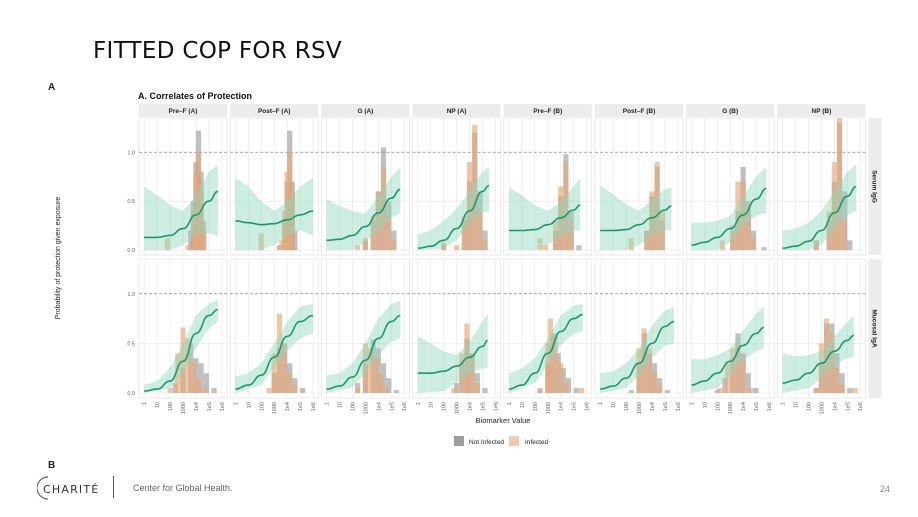 Image resolution: width=918 pixels, height=517 pixels. What do you see at coordinates (183, 488) in the screenshot?
I see `footer-org: Center for Global Health.` at bounding box center [183, 488].